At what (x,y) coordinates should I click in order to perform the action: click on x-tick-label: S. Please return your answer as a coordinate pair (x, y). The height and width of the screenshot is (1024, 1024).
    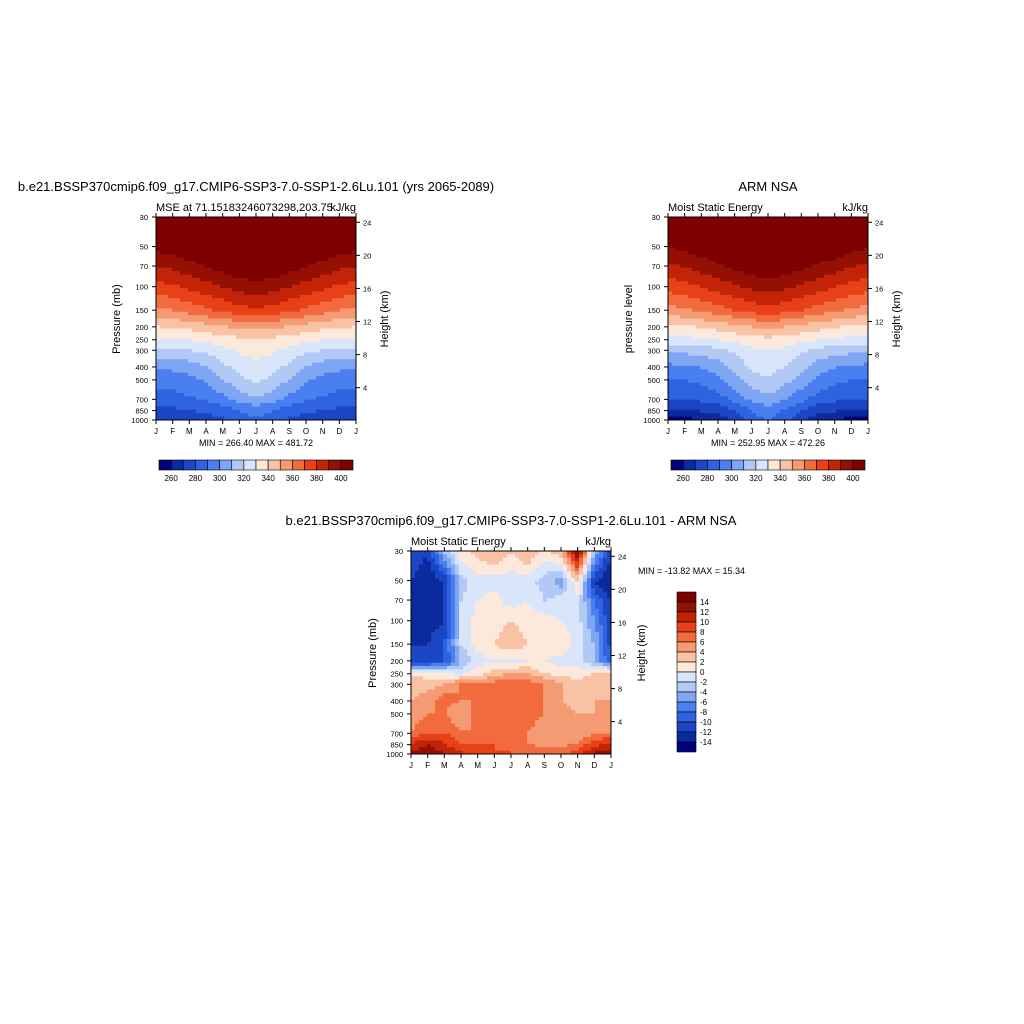
    Looking at the image, I should click on (289, 431).